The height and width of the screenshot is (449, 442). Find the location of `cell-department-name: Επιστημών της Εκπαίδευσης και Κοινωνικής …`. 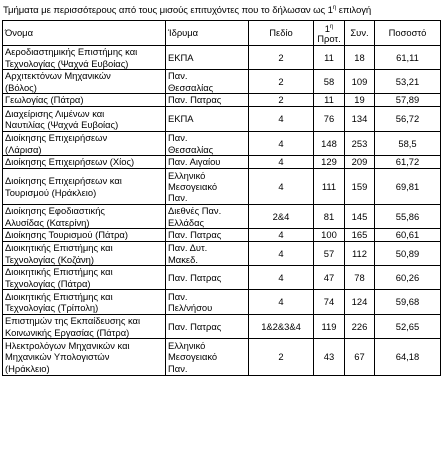

cell-department-name: Επιστημών της Εκπαίδευσης και Κοινωνικής … is located at coordinates (84, 326).